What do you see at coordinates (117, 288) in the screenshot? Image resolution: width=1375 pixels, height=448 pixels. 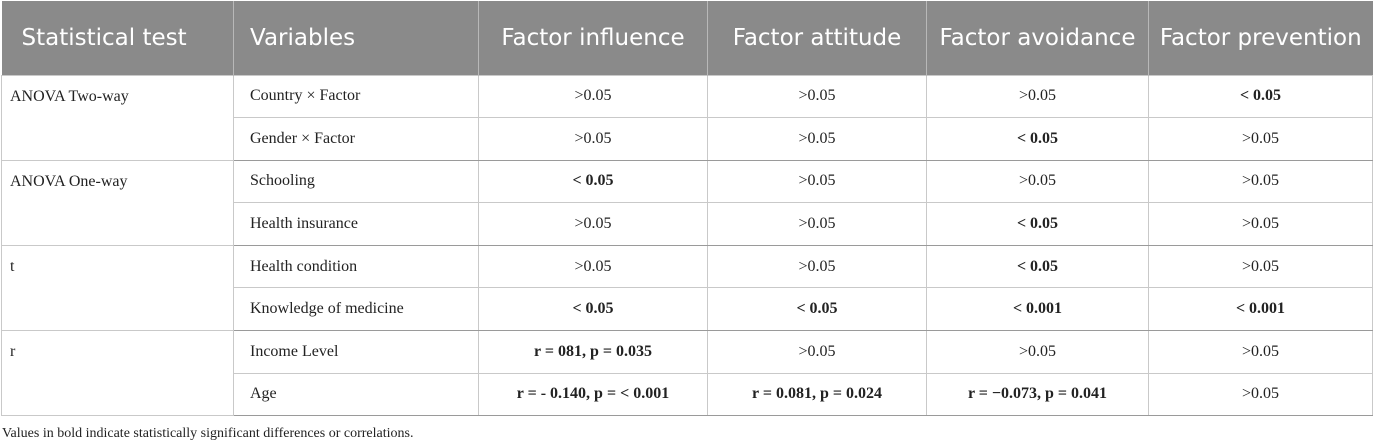 I see `test-cell: t` at bounding box center [117, 288].